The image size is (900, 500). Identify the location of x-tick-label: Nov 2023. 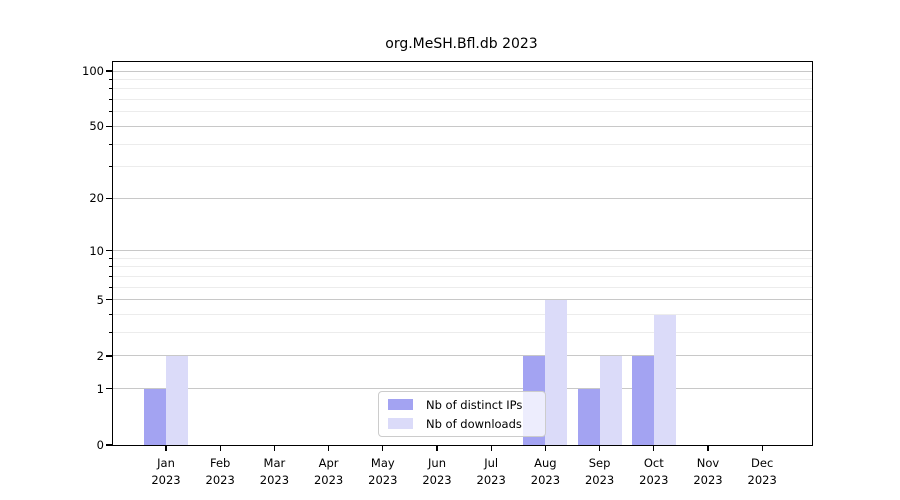
(708, 471).